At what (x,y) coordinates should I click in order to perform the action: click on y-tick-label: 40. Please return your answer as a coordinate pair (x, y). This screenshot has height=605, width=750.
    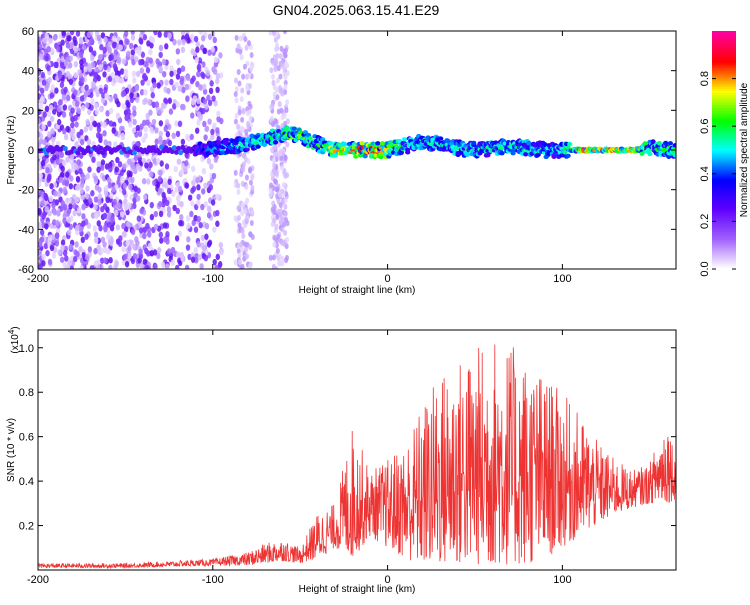
    Looking at the image, I should click on (28, 72).